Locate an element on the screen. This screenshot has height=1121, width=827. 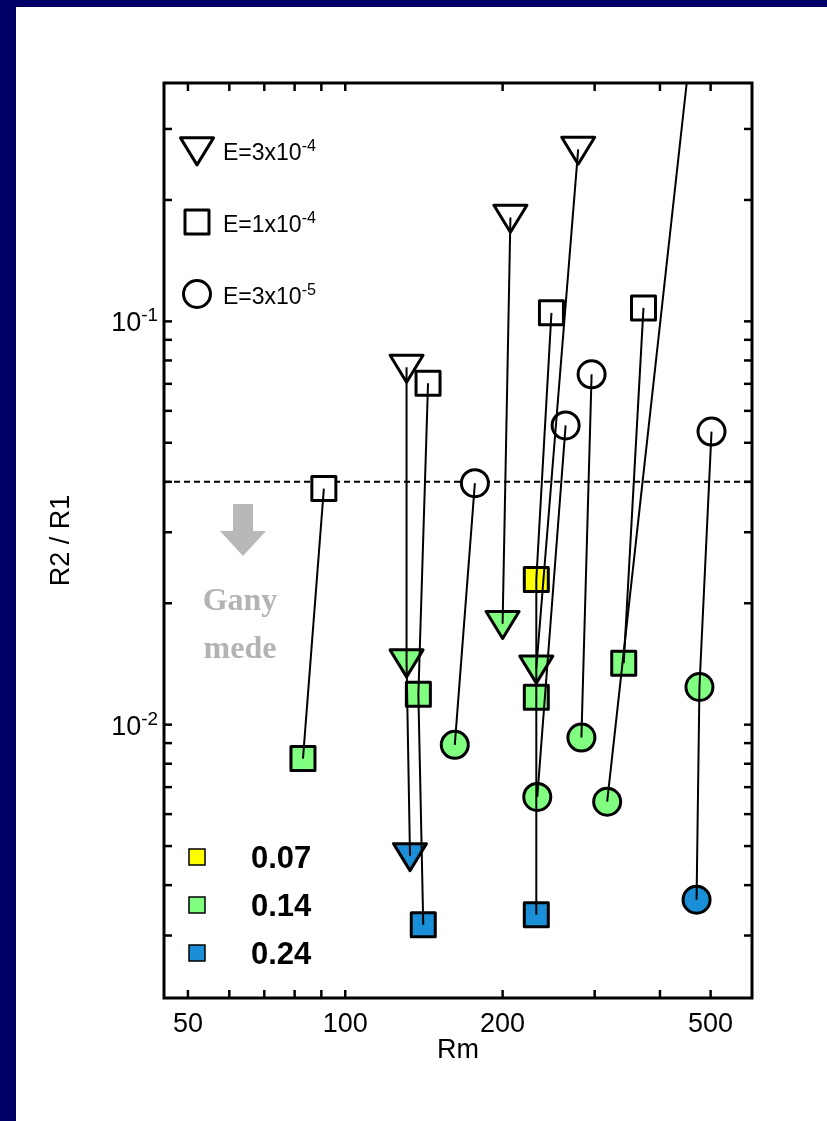
x-tick-label: 100 is located at coordinates (345, 1023).